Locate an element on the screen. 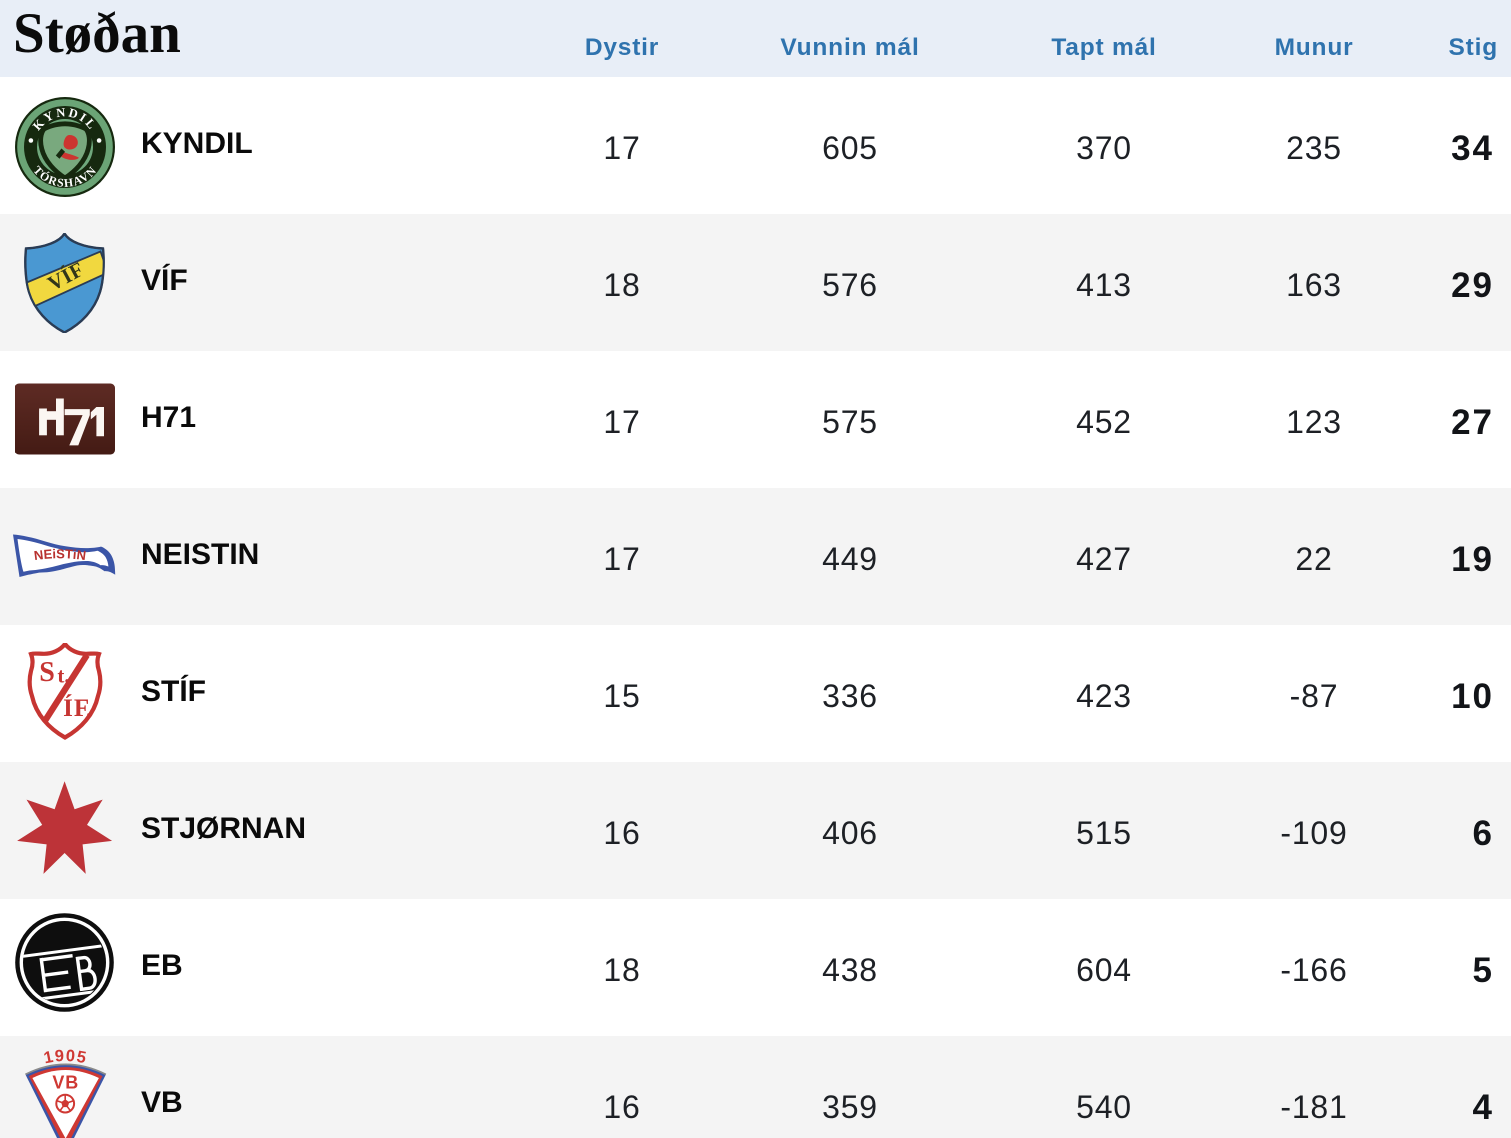  svg-text: S is located at coordinates (47, 672).